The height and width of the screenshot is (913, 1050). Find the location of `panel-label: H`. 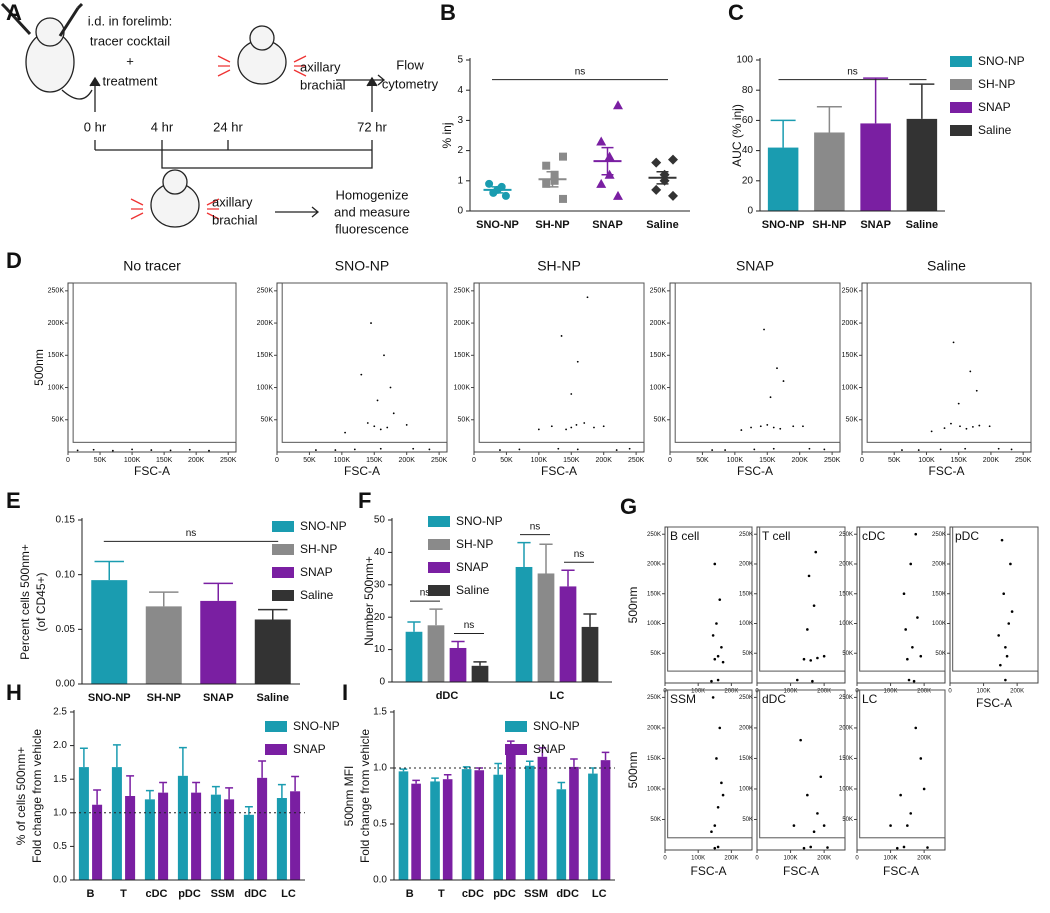

panel-label: H is located at coordinates (14, 692).